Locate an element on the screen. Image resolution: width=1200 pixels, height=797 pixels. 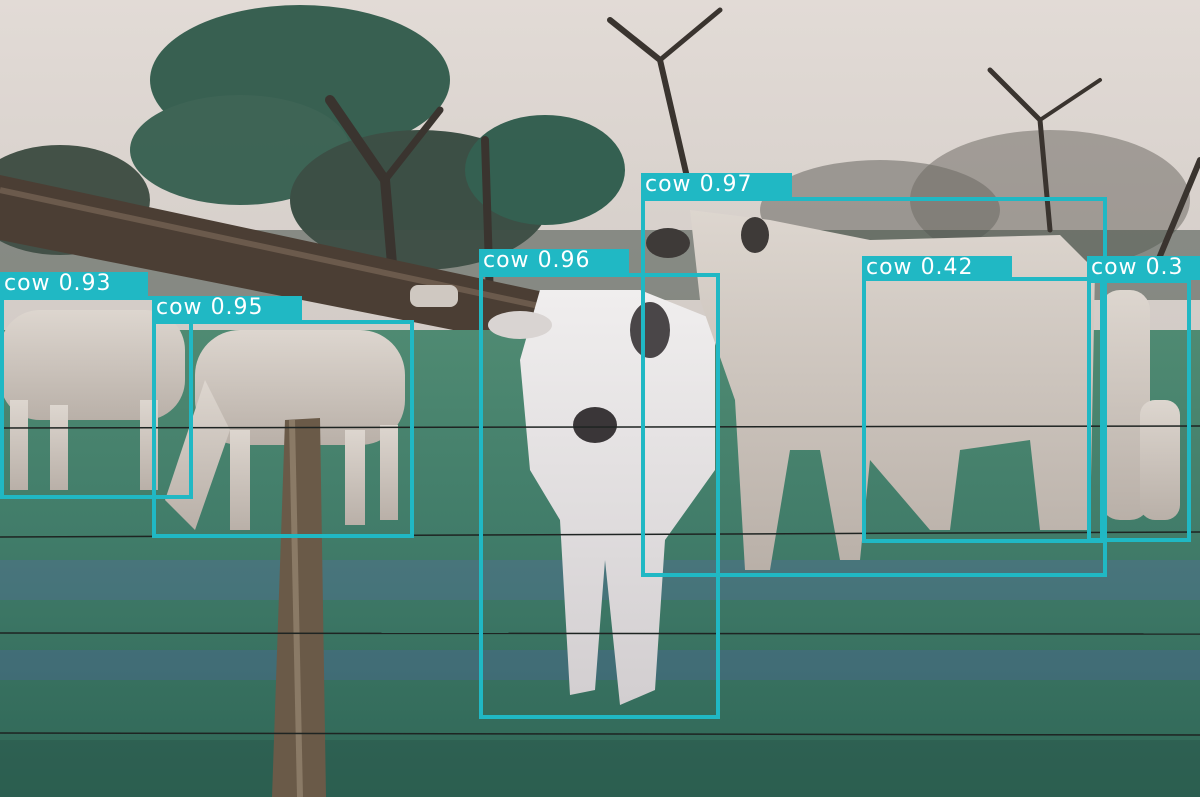
detection-label: cow 0.97 is located at coordinates (716, 185).